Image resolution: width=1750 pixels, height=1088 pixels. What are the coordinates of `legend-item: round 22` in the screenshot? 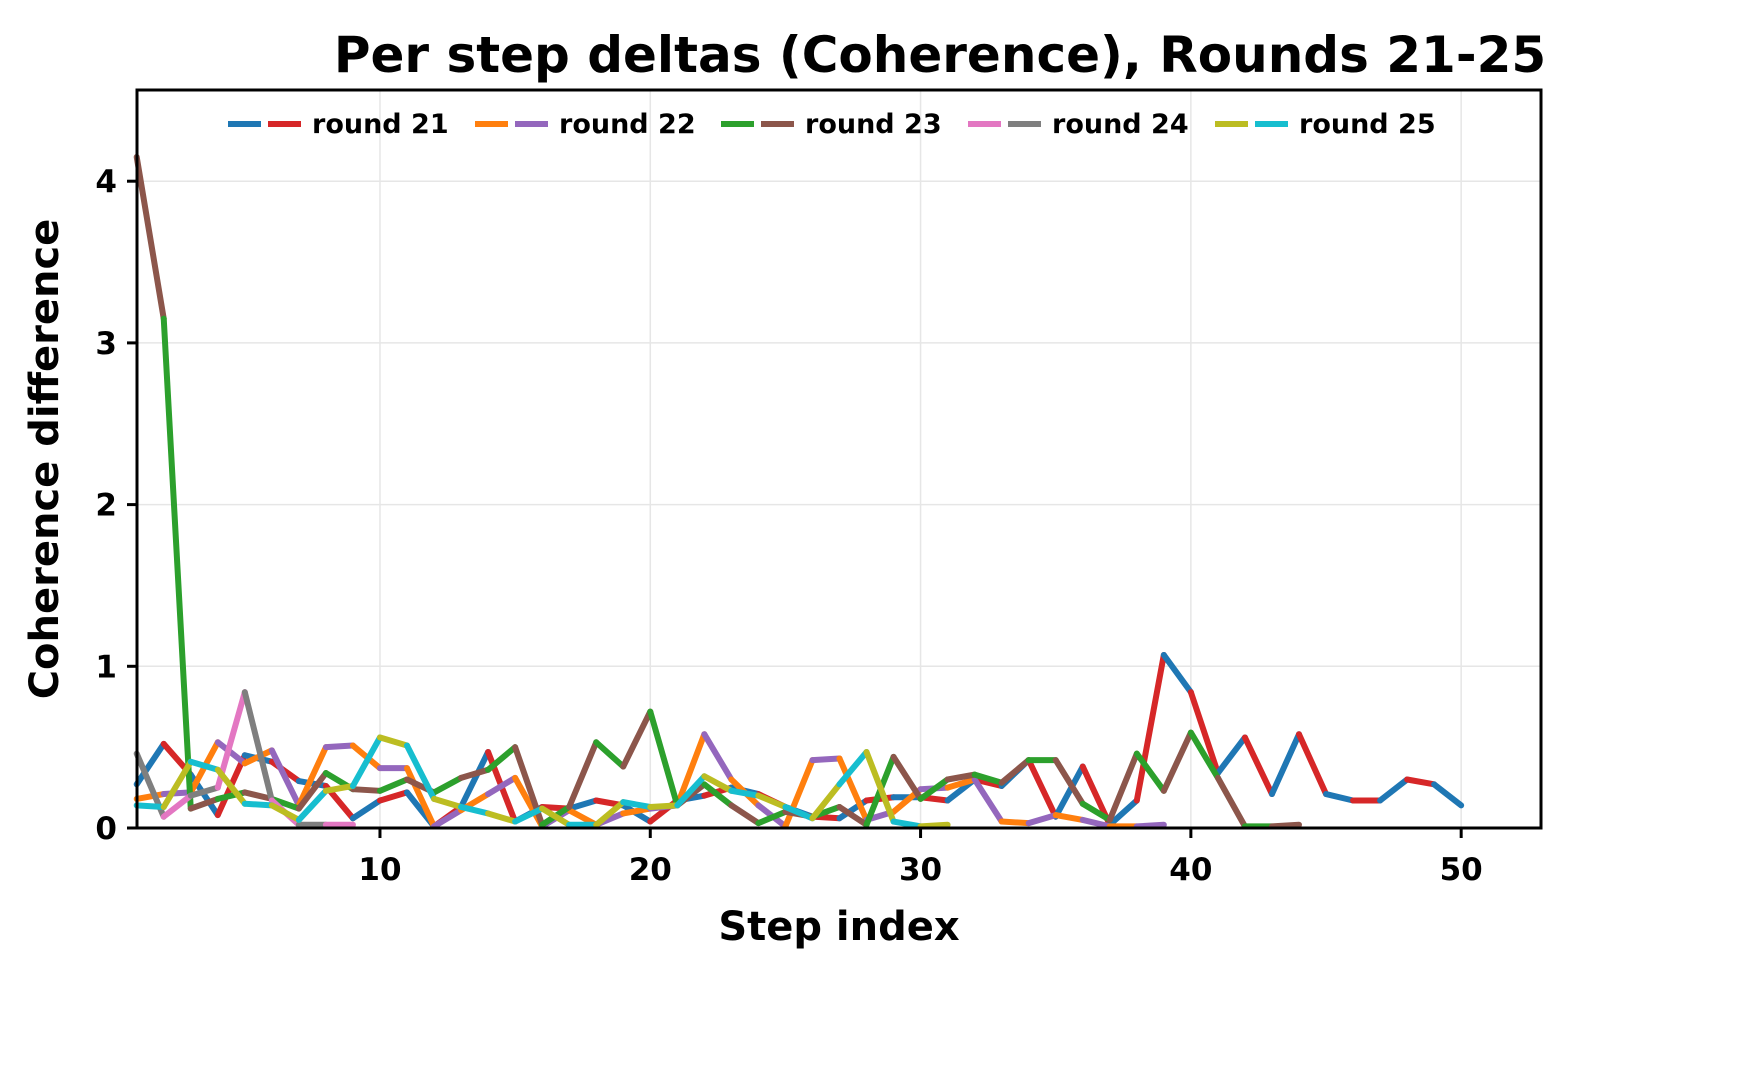 It's located at (585, 124).